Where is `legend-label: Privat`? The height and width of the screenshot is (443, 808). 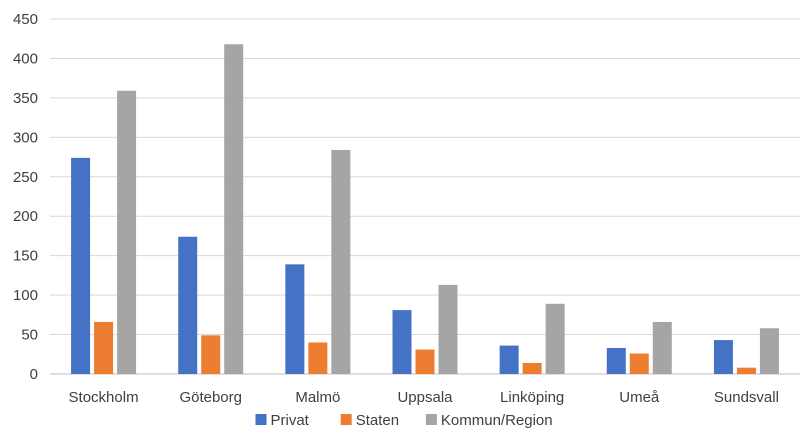 legend-label: Privat is located at coordinates (290, 420).